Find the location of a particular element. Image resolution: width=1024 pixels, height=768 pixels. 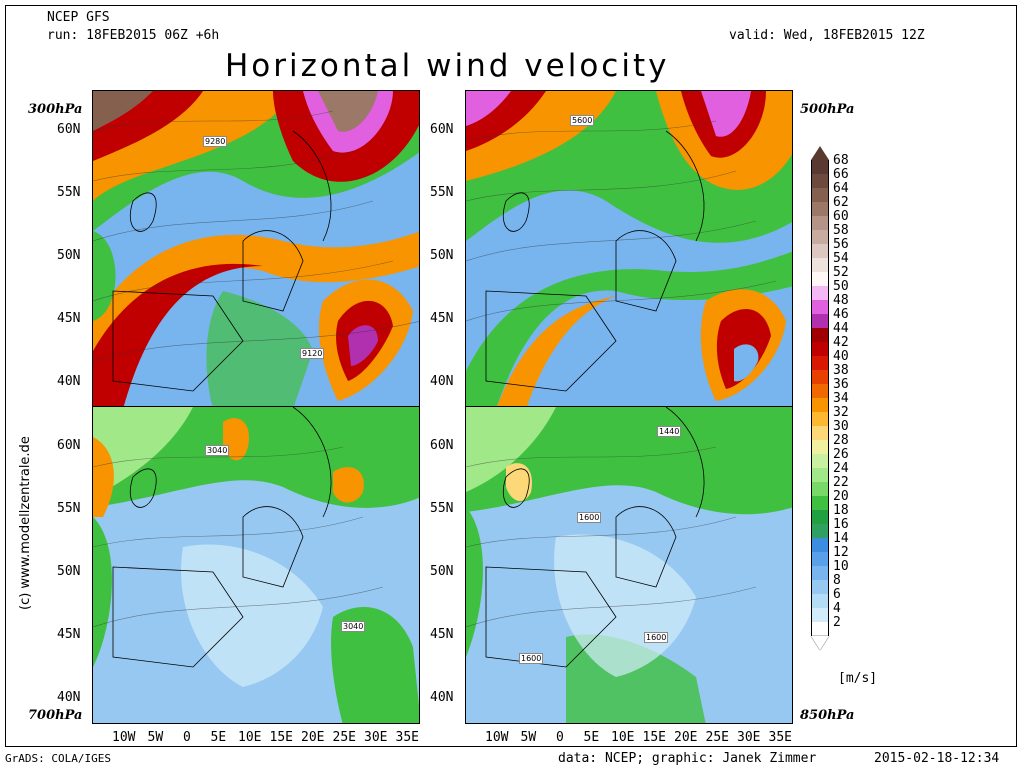

colorbar-tick-label: 58 is located at coordinates (841, 230).